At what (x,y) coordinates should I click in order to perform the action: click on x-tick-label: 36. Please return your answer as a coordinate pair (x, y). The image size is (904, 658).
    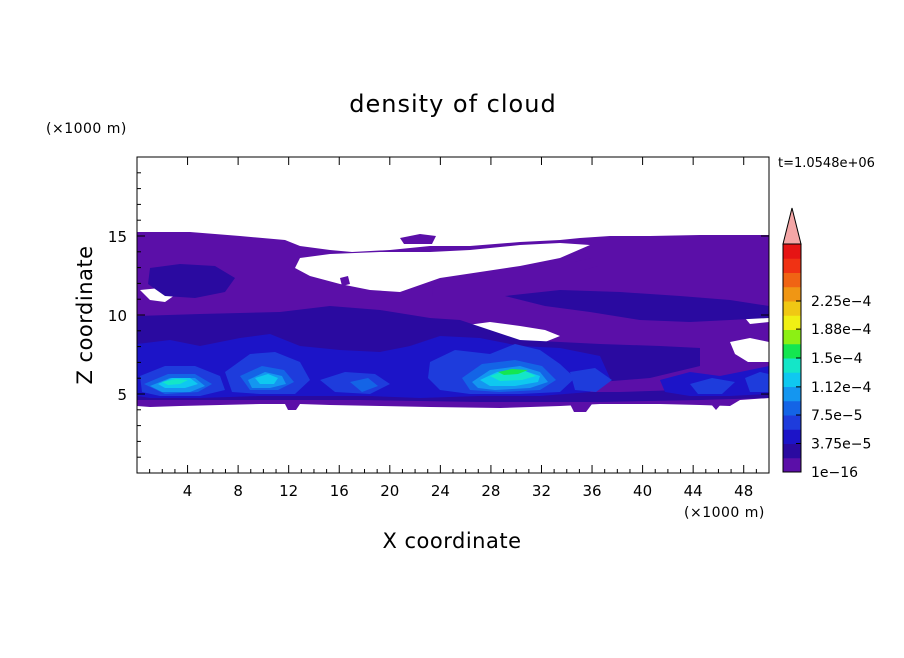
    Looking at the image, I should click on (591, 491).